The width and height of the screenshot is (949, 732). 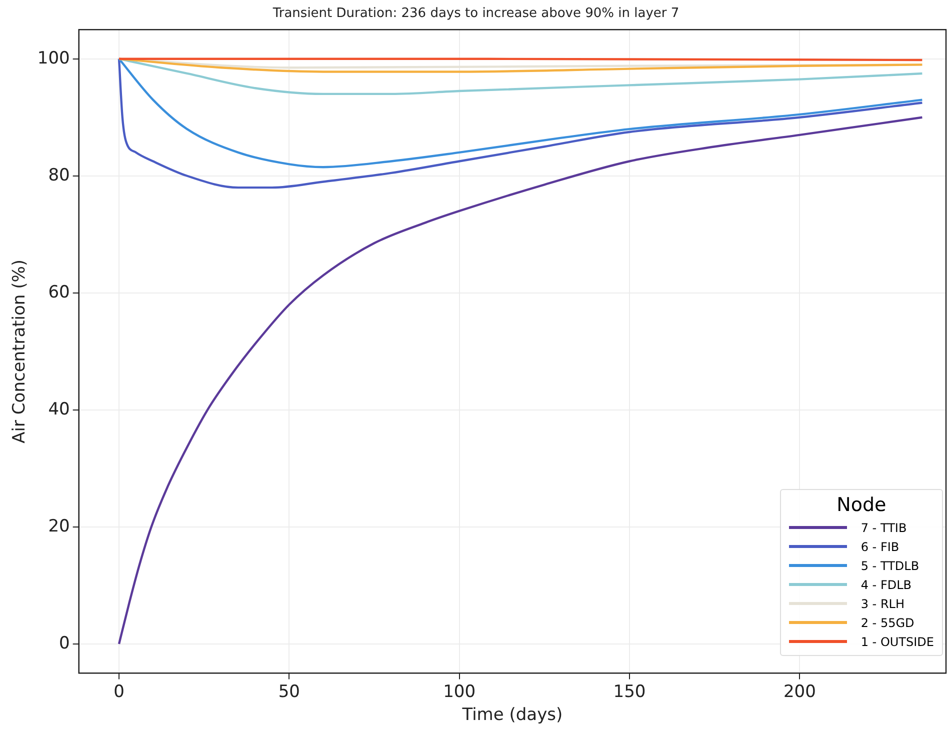 What do you see at coordinates (59, 292) in the screenshot?
I see `y-tick-label: 60` at bounding box center [59, 292].